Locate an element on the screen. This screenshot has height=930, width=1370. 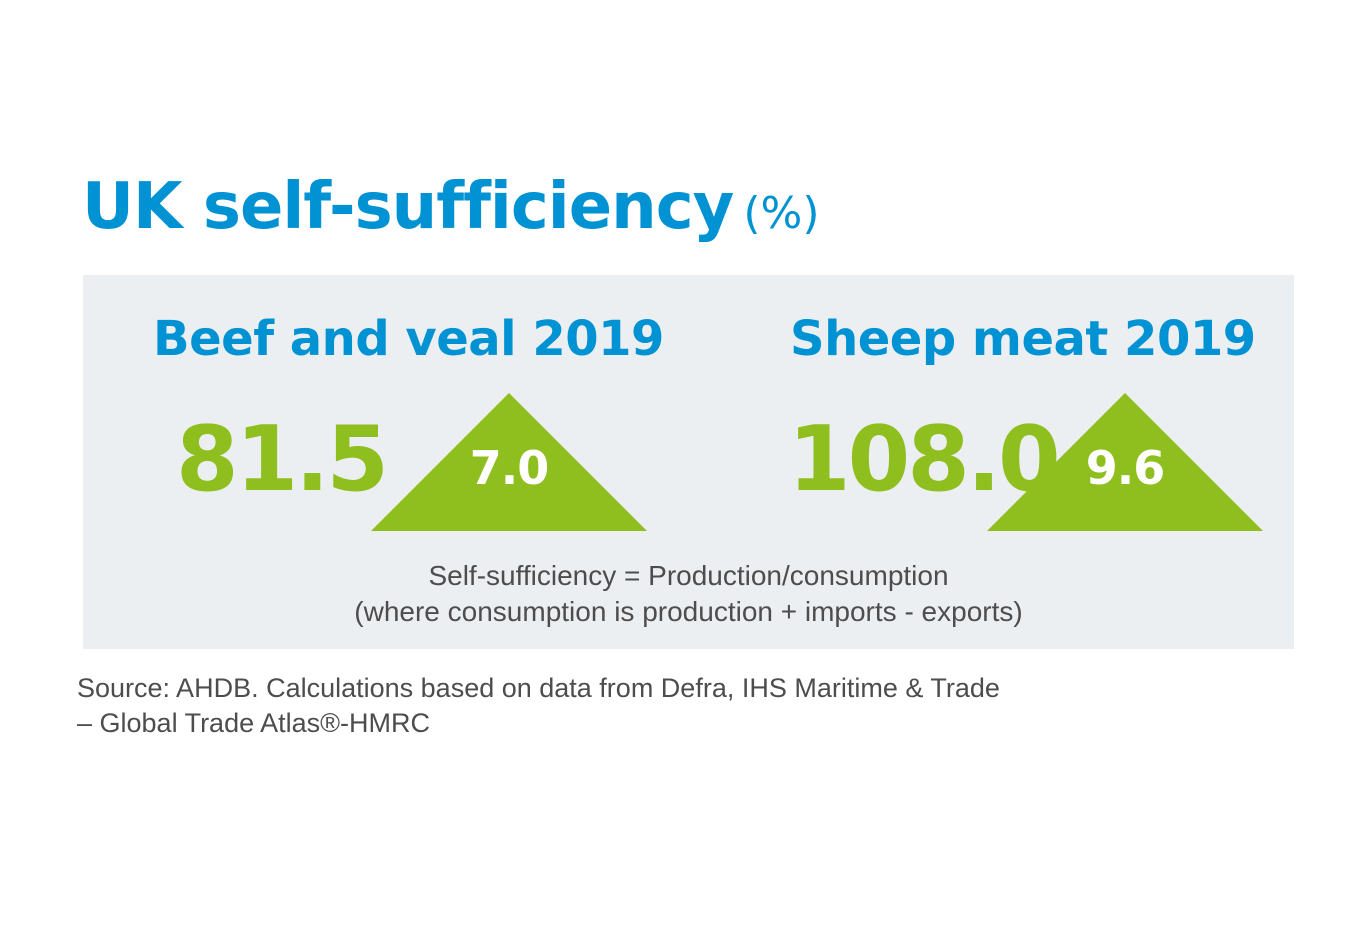
beef-veal-change-indicator: 7.0 is located at coordinates (509, 462).